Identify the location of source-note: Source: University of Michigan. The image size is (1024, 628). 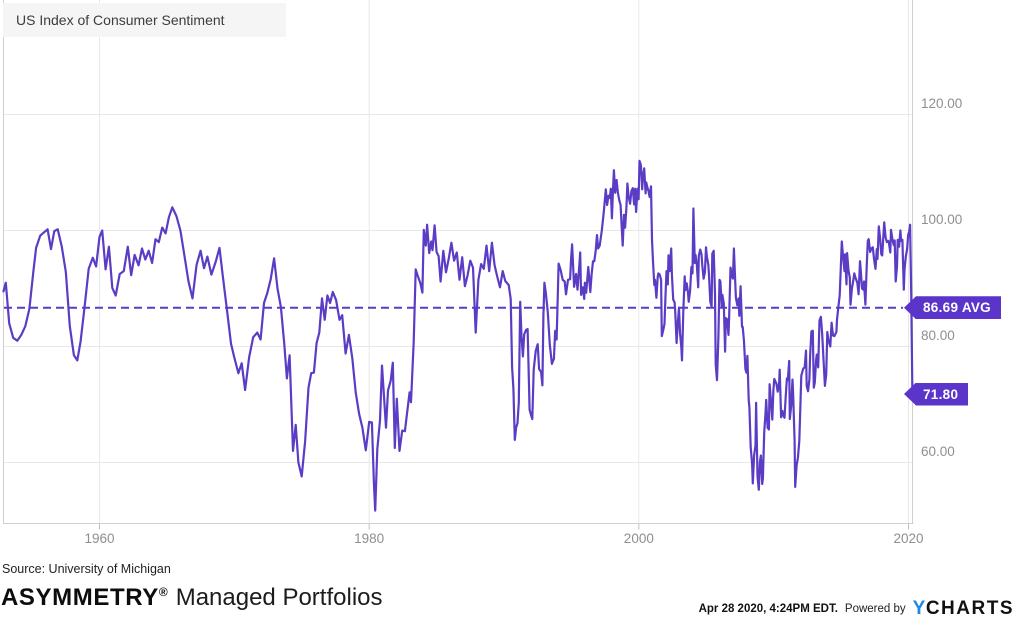
(86, 569).